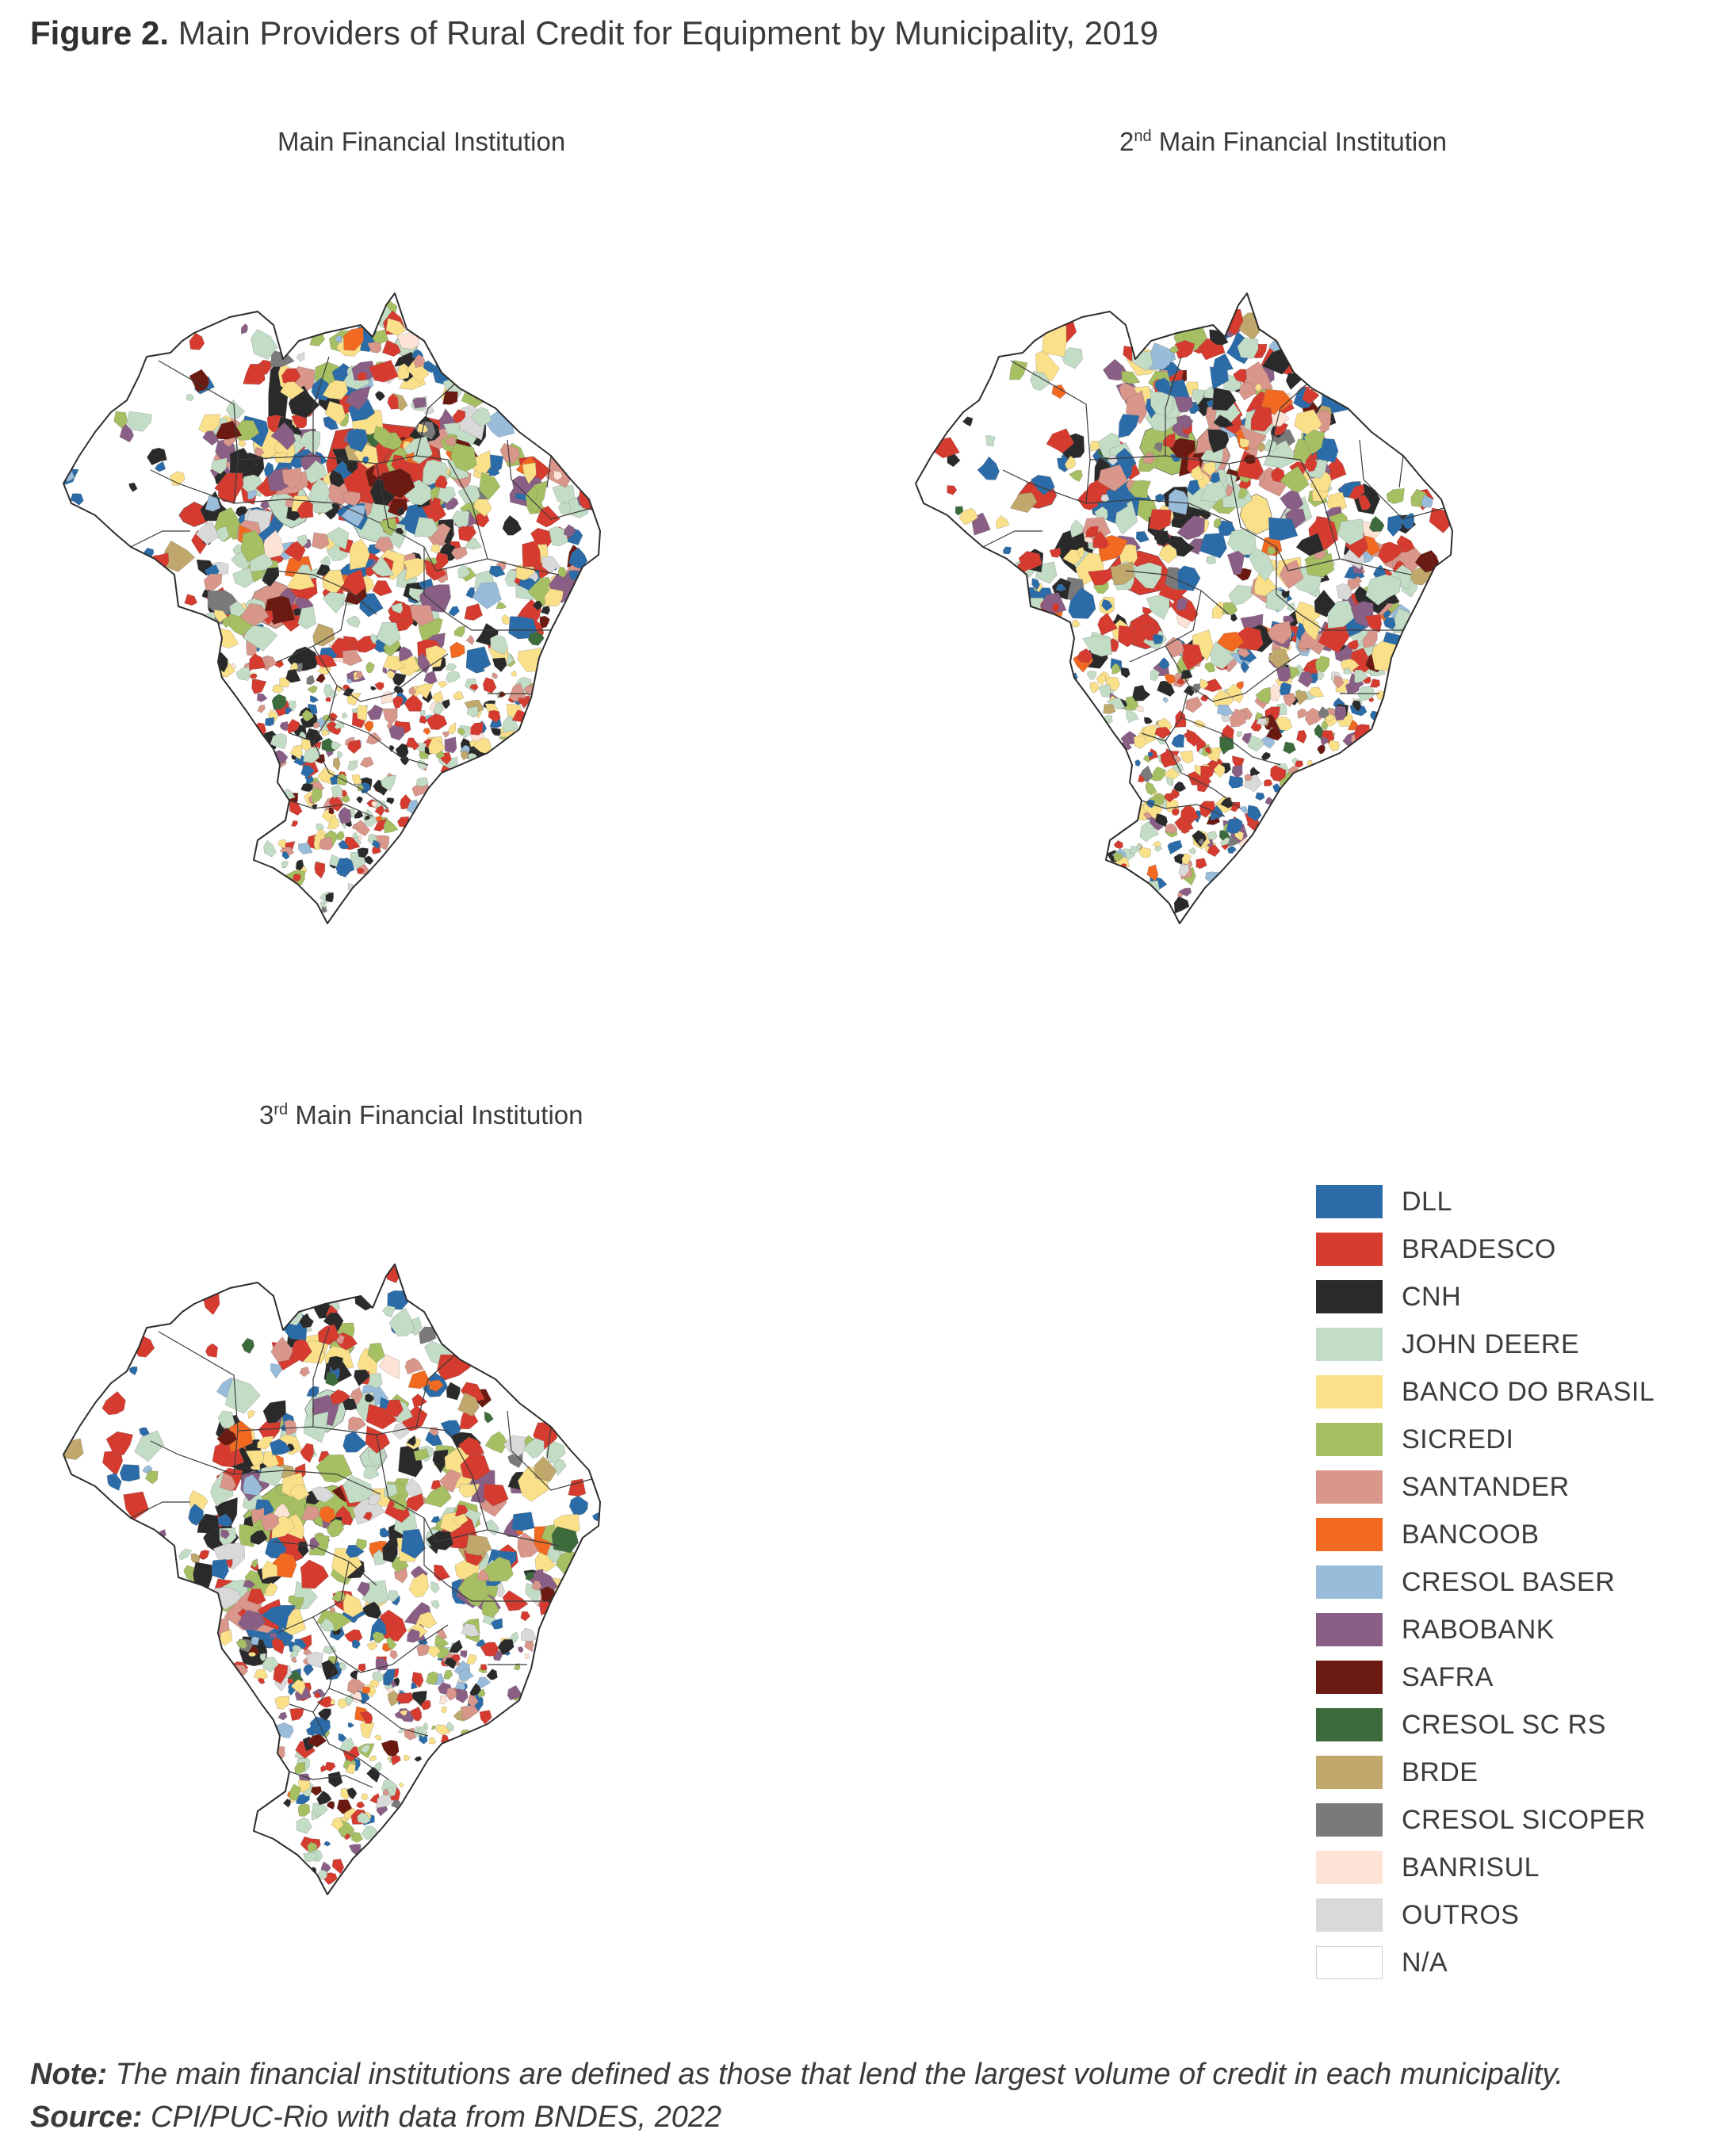 This screenshot has width=1733, height=2156. What do you see at coordinates (1349, 1249) in the screenshot?
I see `legend-swatch-bradesco` at bounding box center [1349, 1249].